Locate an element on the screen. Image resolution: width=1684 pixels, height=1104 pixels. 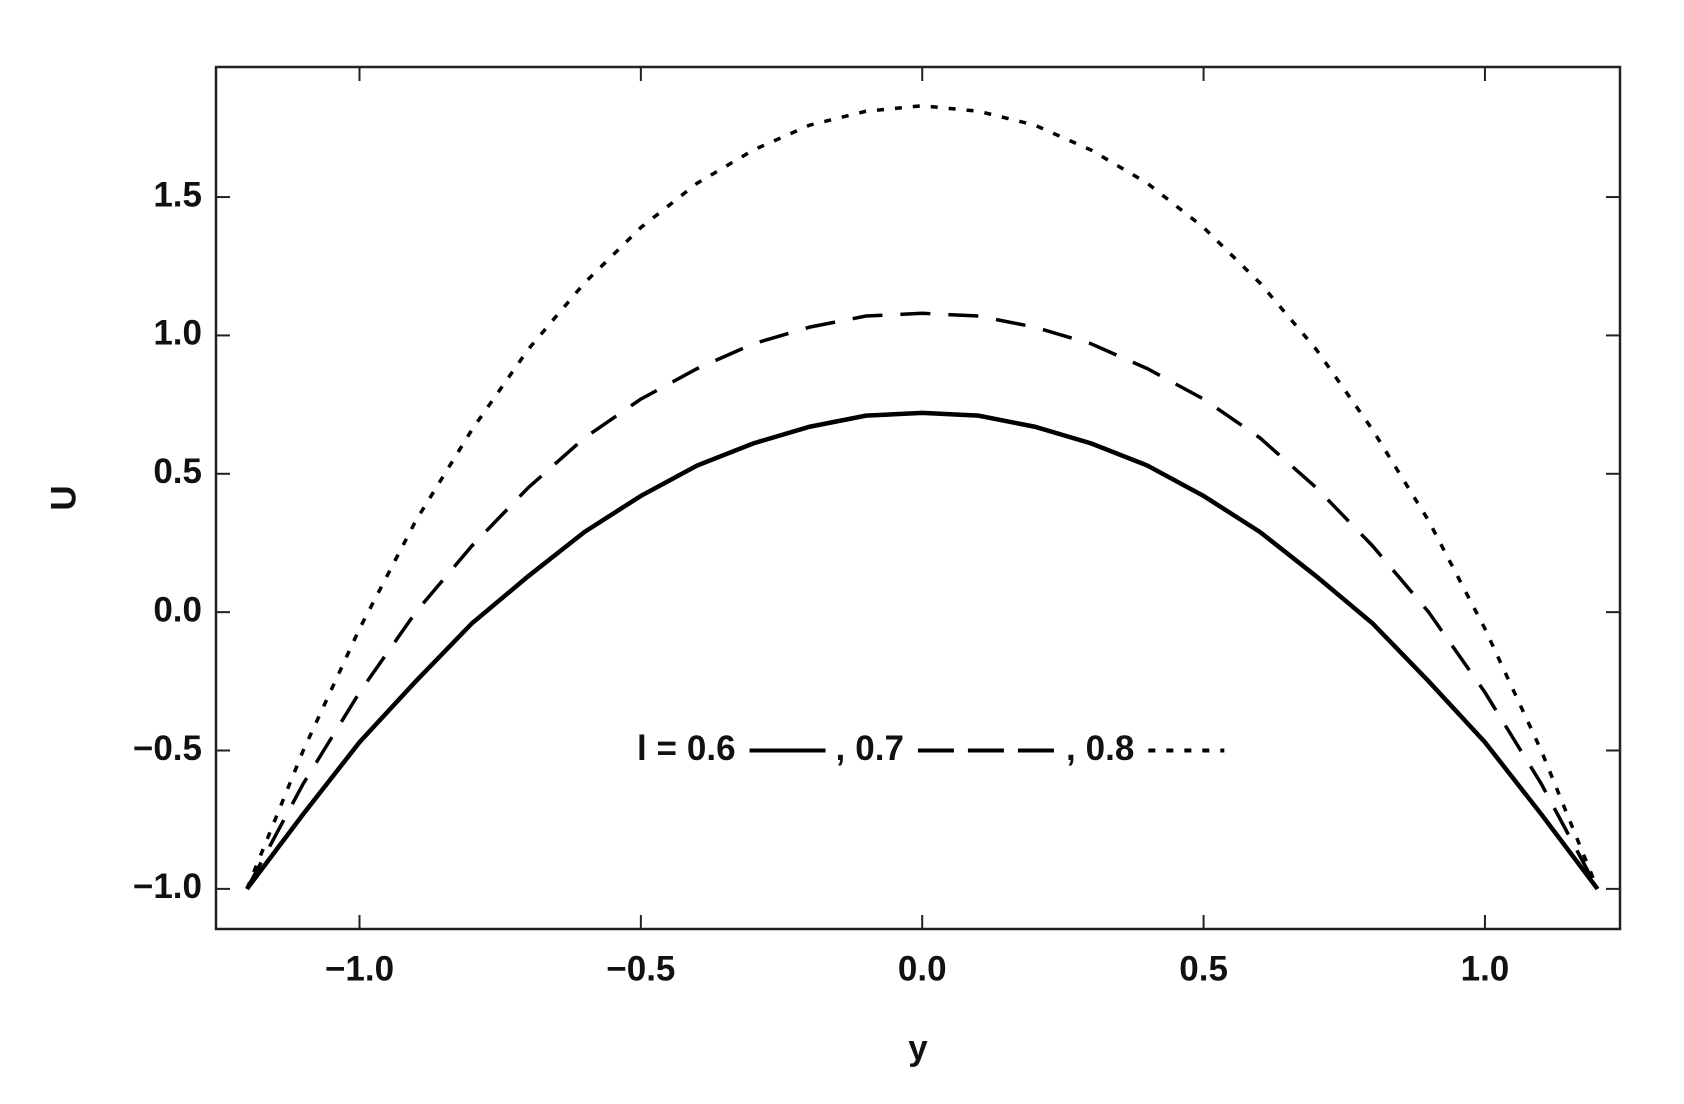
y-tick-label: −0.5 is located at coordinates (167, 748).